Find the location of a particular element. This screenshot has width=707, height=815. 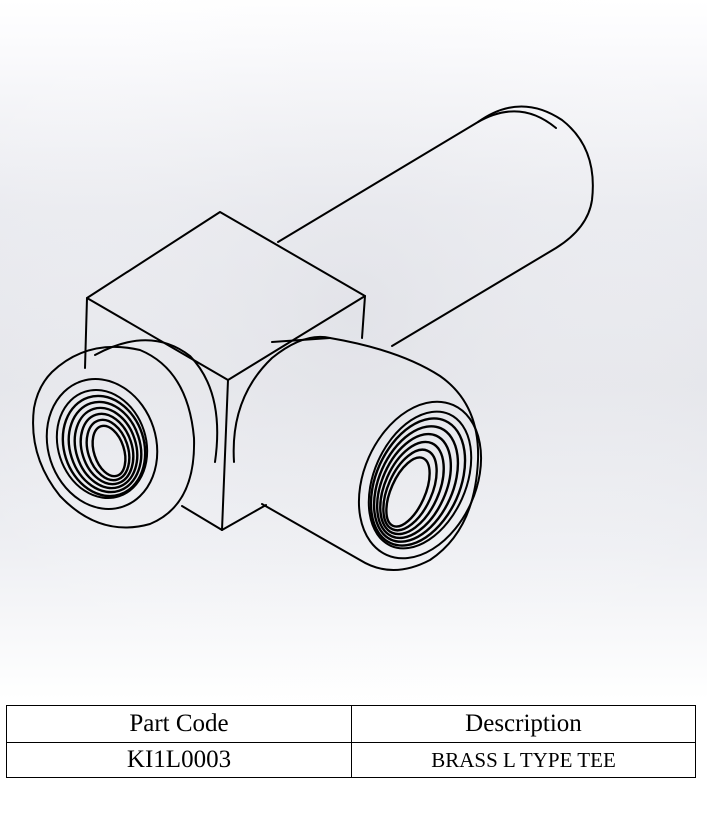

left-port is located at coordinates (114, 437).